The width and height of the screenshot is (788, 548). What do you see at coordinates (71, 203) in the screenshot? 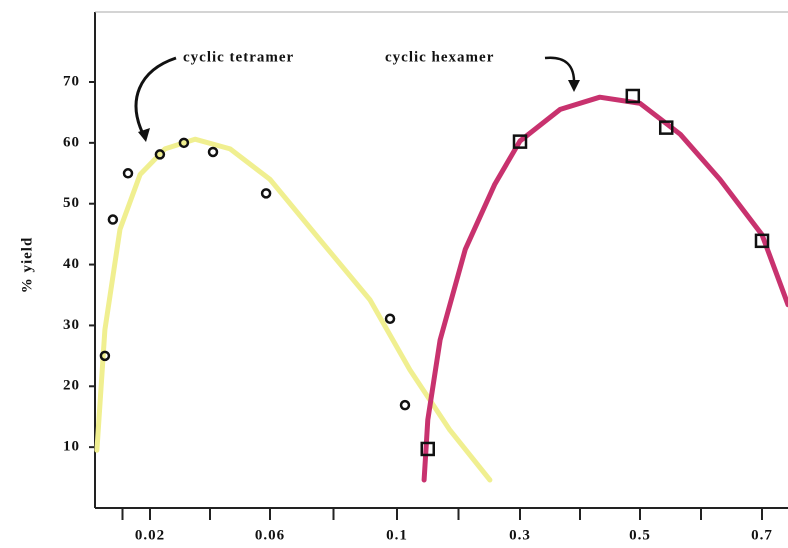
I see `y-tick-label: 50` at bounding box center [71, 203].